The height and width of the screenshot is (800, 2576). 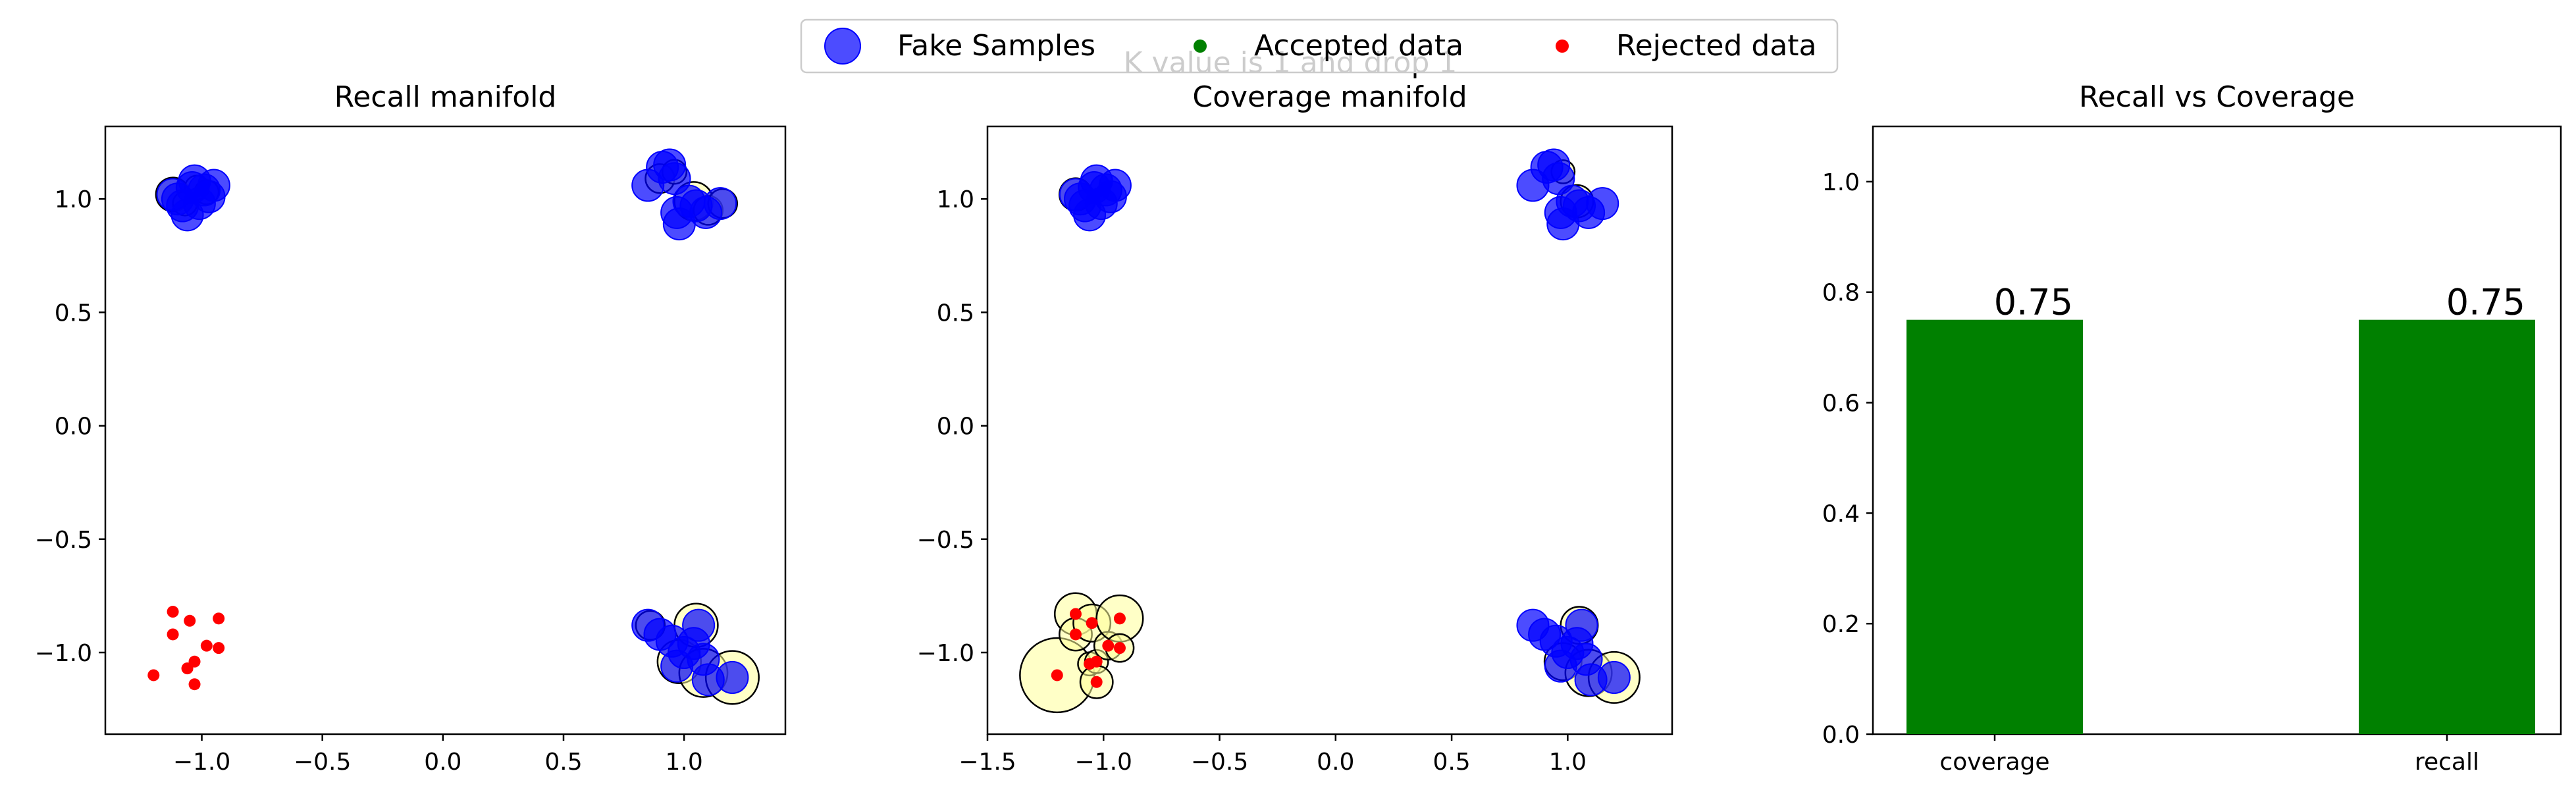 What do you see at coordinates (1562, 46) in the screenshot?
I see `rejected-data-legend-marker` at bounding box center [1562, 46].